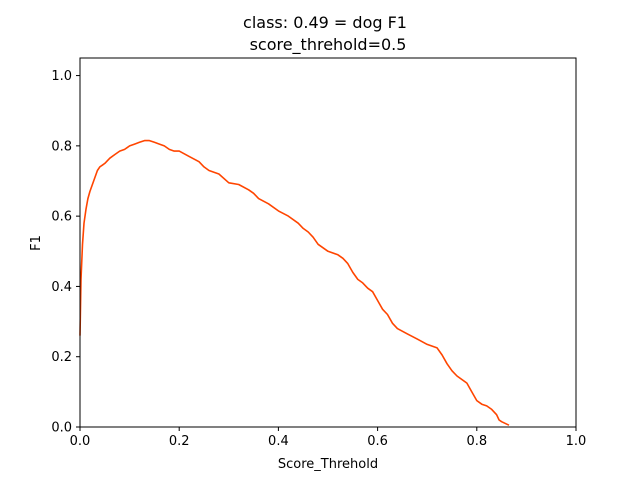 The height and width of the screenshot is (480, 640). I want to click on x-tick-label: 0.6, so click(377, 441).